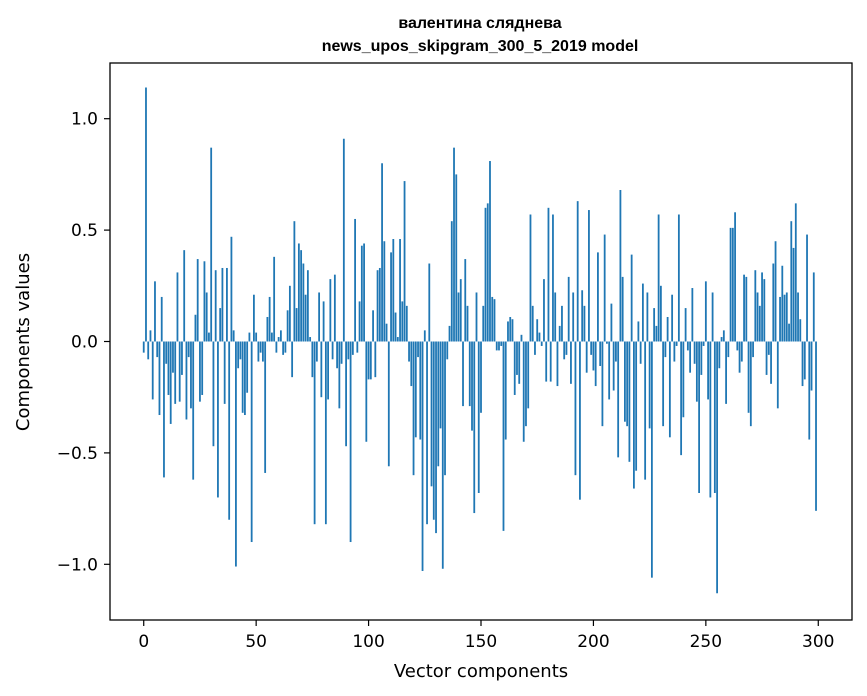 Image resolution: width=867 pixels, height=696 pixels. I want to click on x-tick-label: 250, so click(706, 642).